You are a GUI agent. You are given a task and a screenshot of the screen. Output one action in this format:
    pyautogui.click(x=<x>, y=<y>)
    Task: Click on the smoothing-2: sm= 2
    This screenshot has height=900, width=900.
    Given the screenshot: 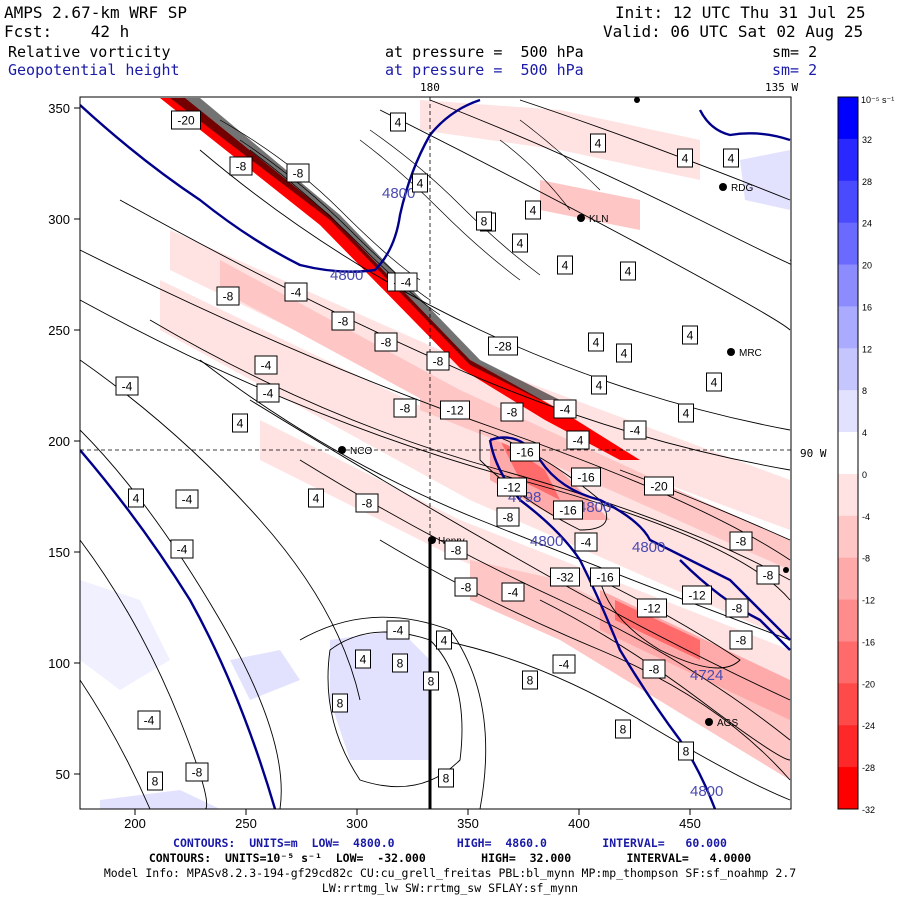 What is the action you would take?
    pyautogui.click(x=795, y=70)
    